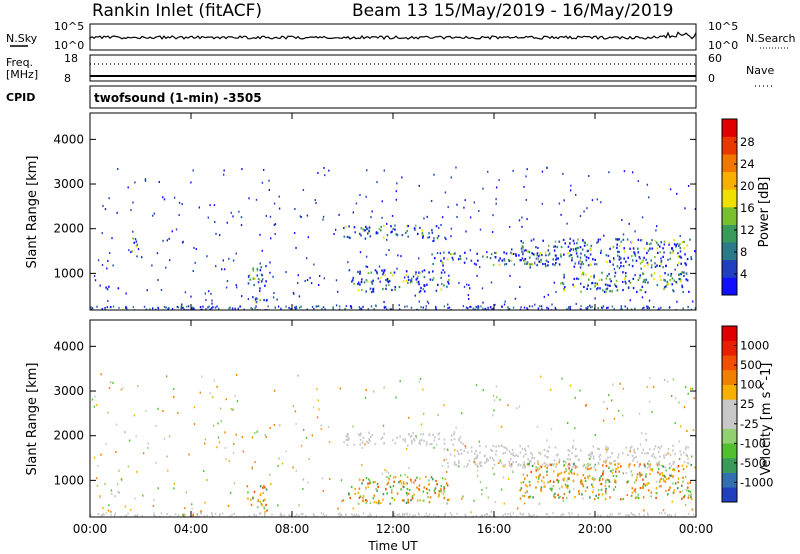 The width and height of the screenshot is (800, 554). I want to click on colorbar-swatch, so click(729, 407).